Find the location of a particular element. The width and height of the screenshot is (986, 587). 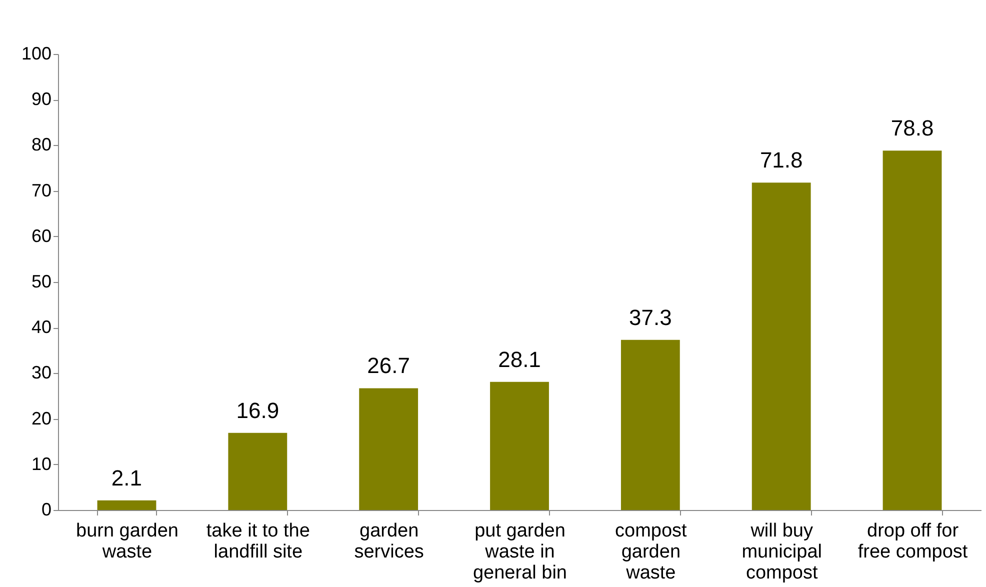

y-tick-label: 70 is located at coordinates (41, 190).